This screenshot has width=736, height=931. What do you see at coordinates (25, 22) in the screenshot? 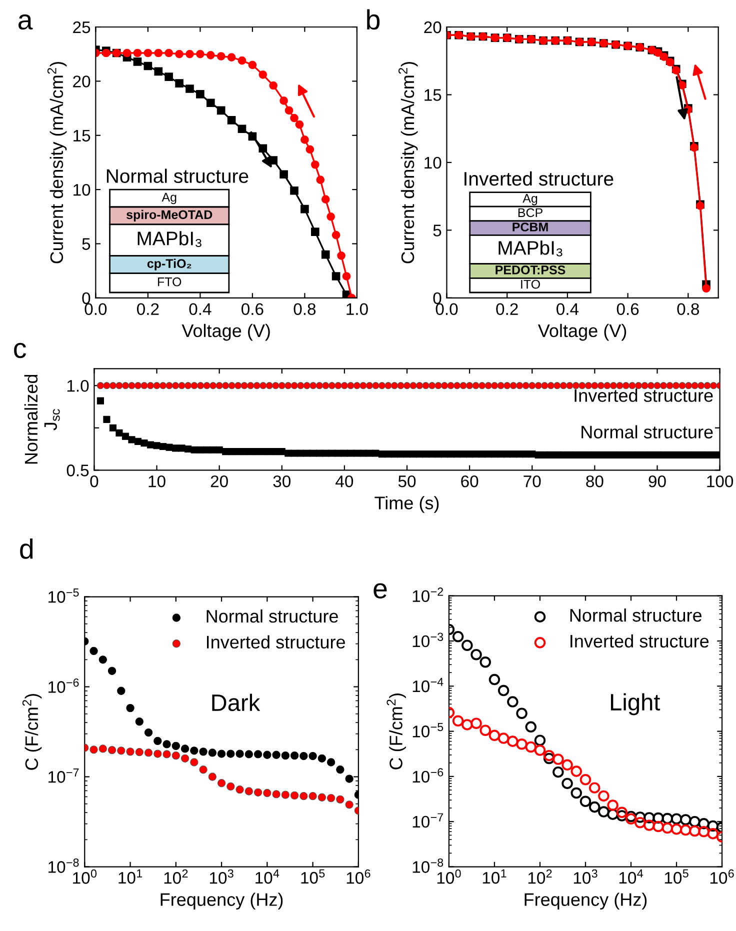
I see `chart-title: a` at bounding box center [25, 22].